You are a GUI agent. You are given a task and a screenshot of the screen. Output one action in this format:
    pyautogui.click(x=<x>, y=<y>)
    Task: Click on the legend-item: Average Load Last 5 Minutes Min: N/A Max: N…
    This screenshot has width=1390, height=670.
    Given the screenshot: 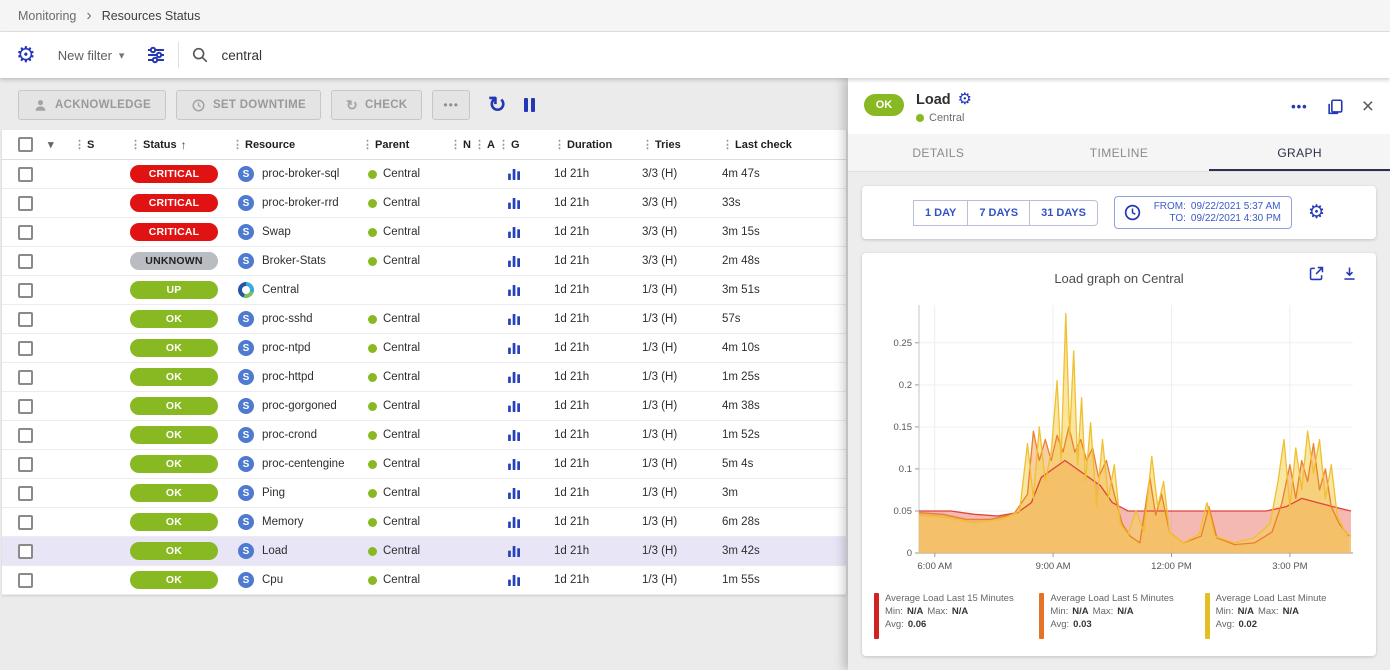 What is the action you would take?
    pyautogui.click(x=1118, y=616)
    